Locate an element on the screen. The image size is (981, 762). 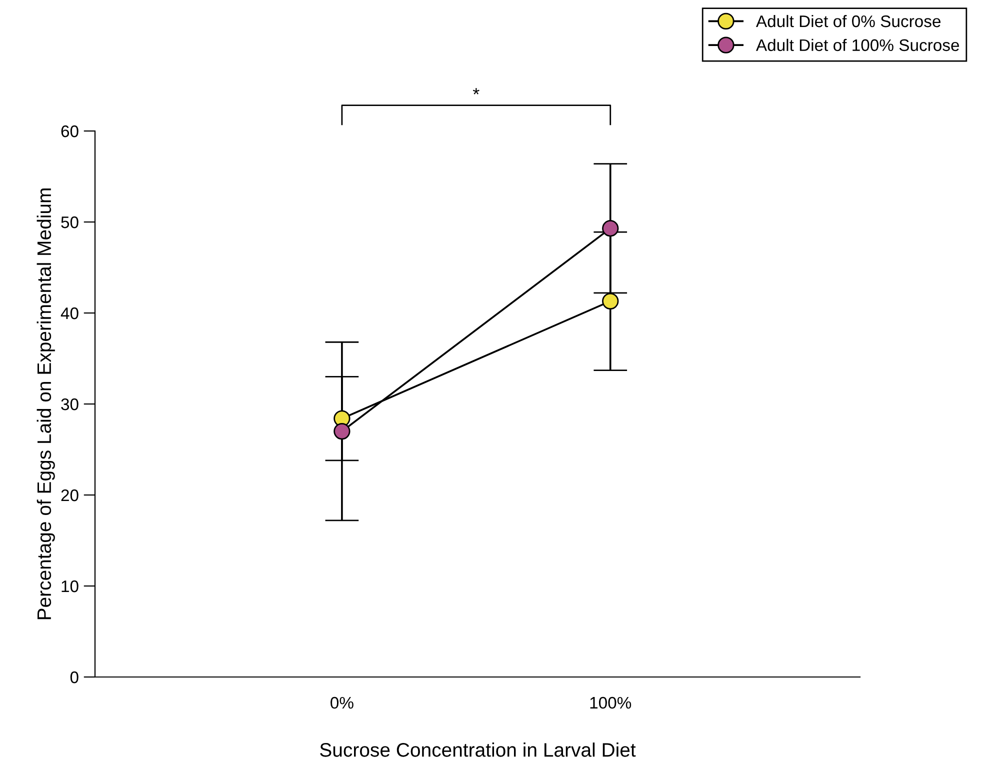
y-tick-label: 30 is located at coordinates (69, 404).